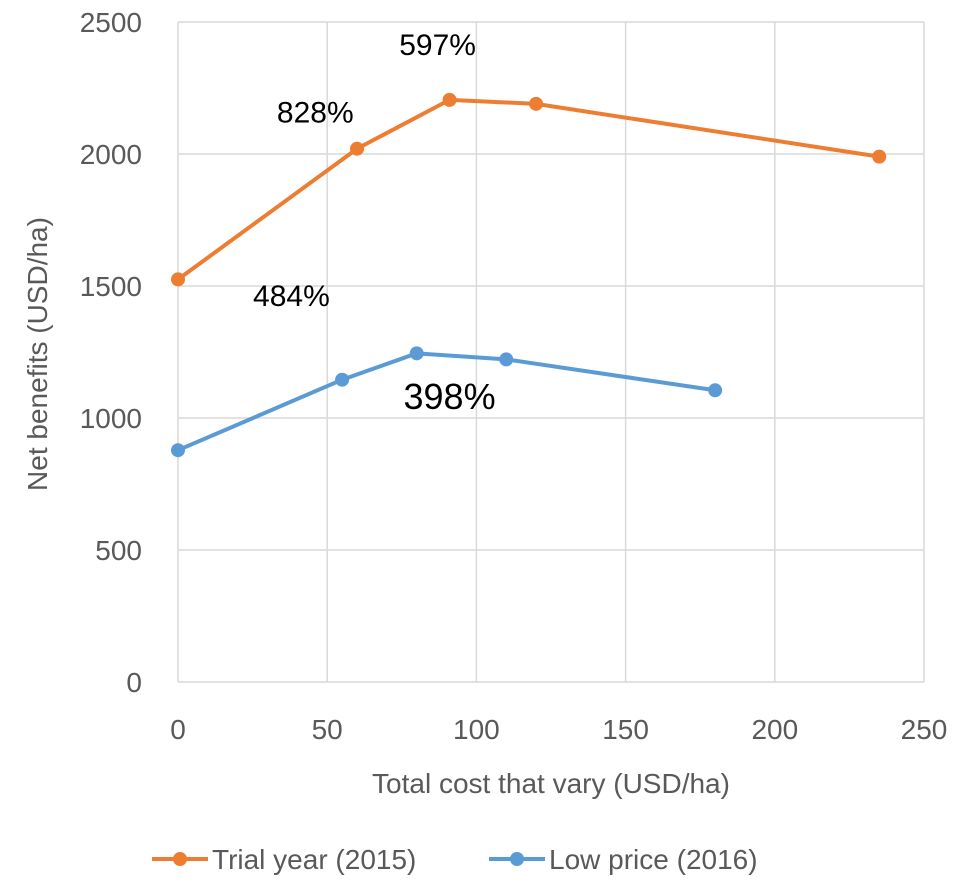 The image size is (974, 885). What do you see at coordinates (774, 729) in the screenshot?
I see `x-tick-label-4: 200` at bounding box center [774, 729].